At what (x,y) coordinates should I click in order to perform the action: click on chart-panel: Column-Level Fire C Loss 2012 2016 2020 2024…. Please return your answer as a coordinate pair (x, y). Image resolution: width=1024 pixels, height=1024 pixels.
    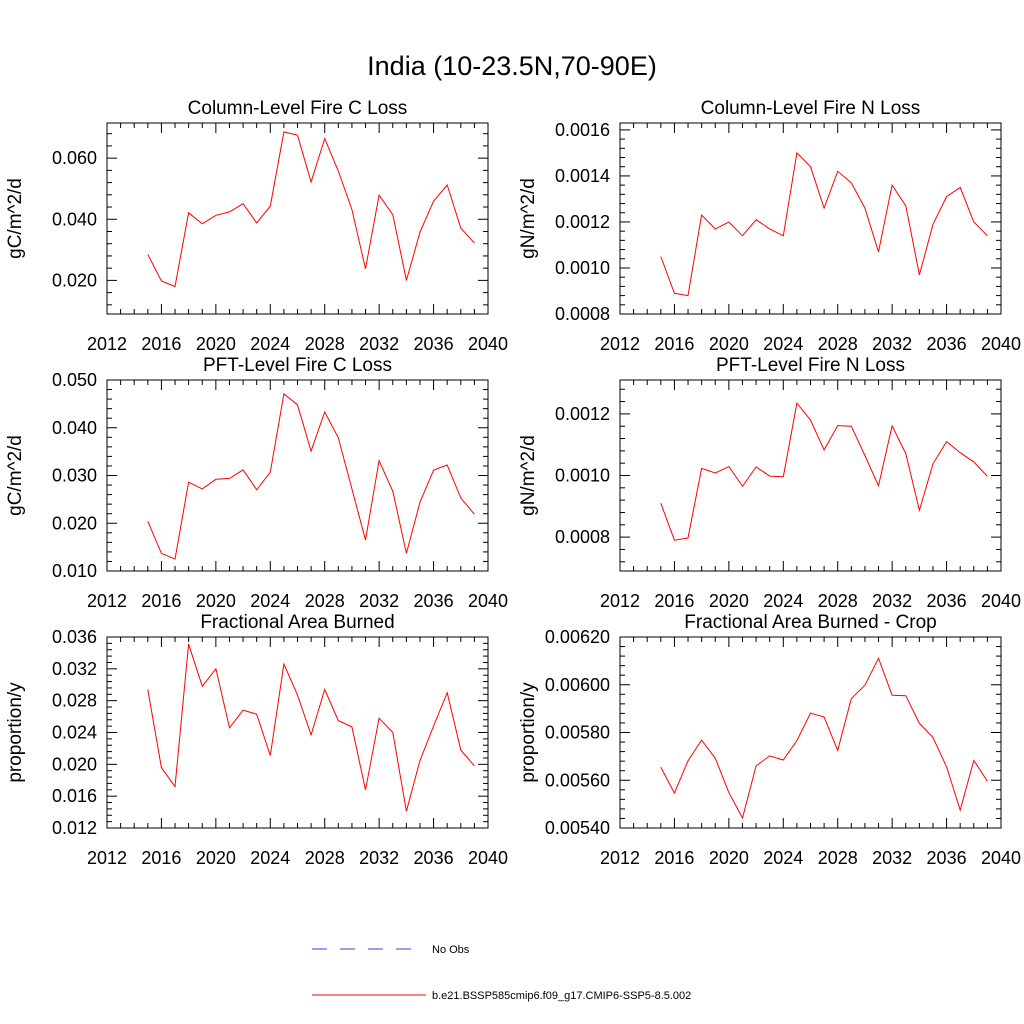
    Looking at the image, I should click on (256, 226).